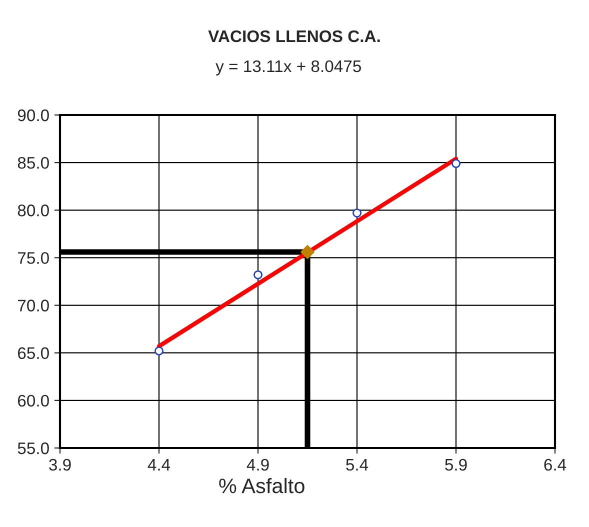 The width and height of the screenshot is (589, 527). I want to click on x-tick-label: 4.4, so click(159, 464).